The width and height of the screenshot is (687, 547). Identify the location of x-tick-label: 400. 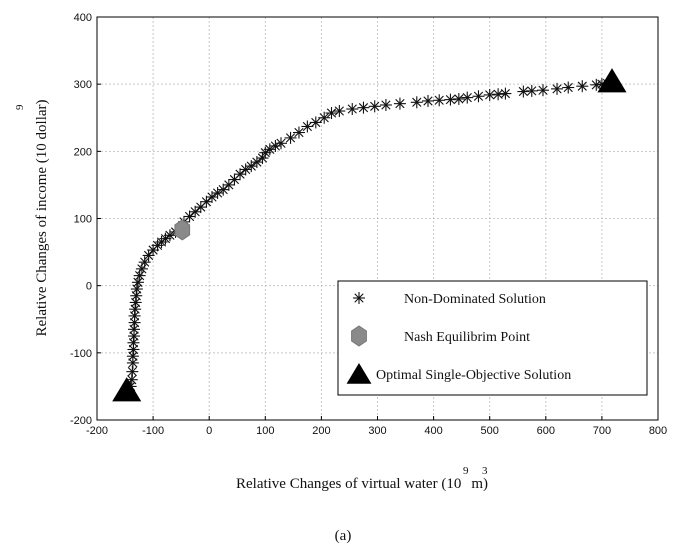
(433, 431).